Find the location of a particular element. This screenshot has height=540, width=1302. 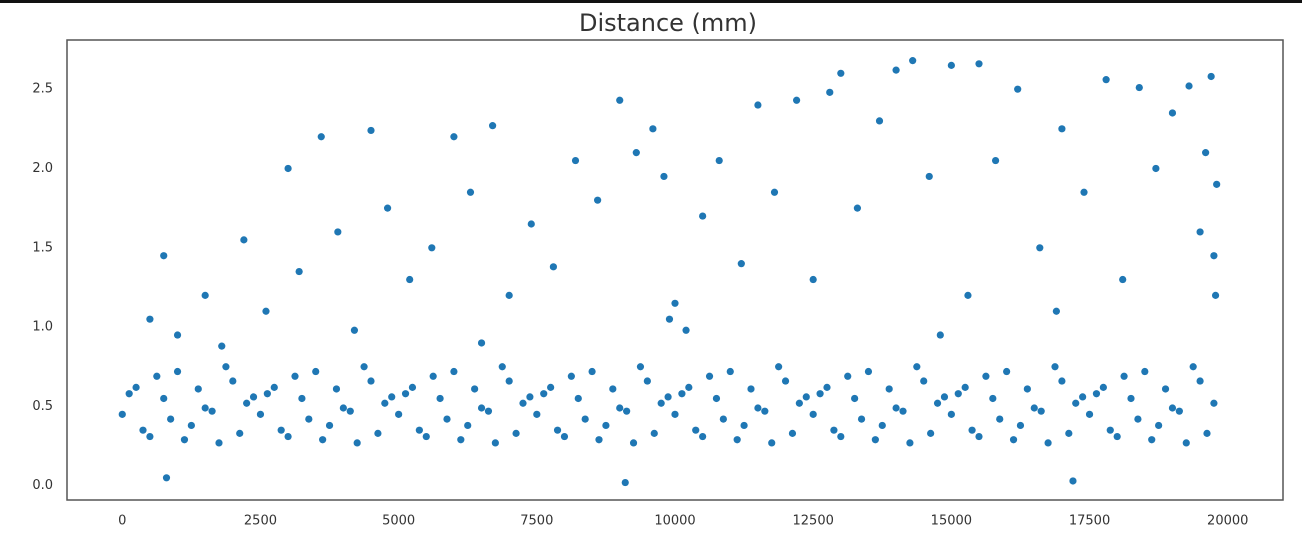

x-tick-label: 0 is located at coordinates (122, 521).